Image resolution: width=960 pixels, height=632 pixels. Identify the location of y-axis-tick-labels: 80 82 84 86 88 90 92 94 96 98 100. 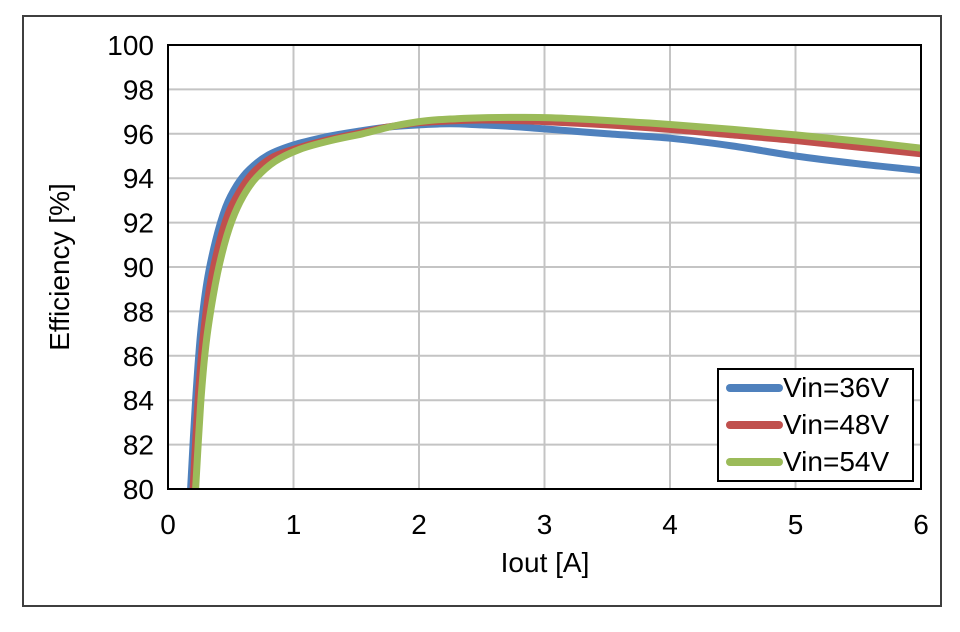
(130, 267).